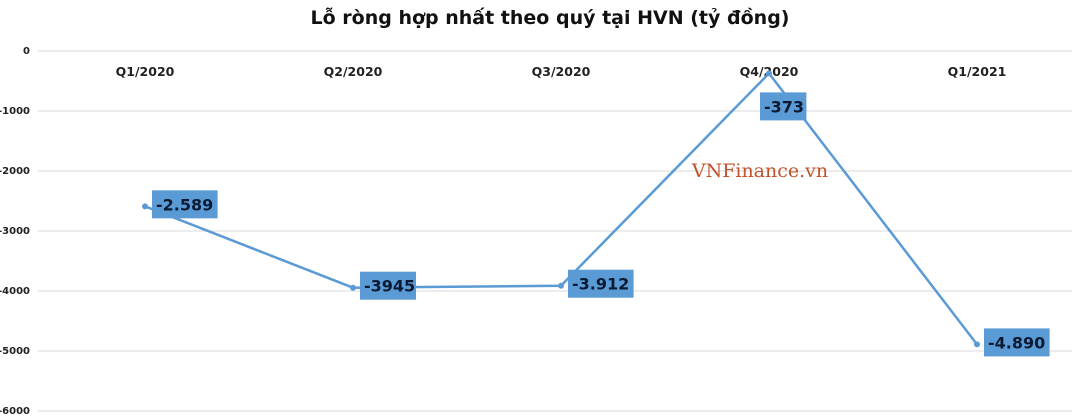 This screenshot has height=419, width=1072. I want to click on y-tick-label: -1000, so click(15, 111).